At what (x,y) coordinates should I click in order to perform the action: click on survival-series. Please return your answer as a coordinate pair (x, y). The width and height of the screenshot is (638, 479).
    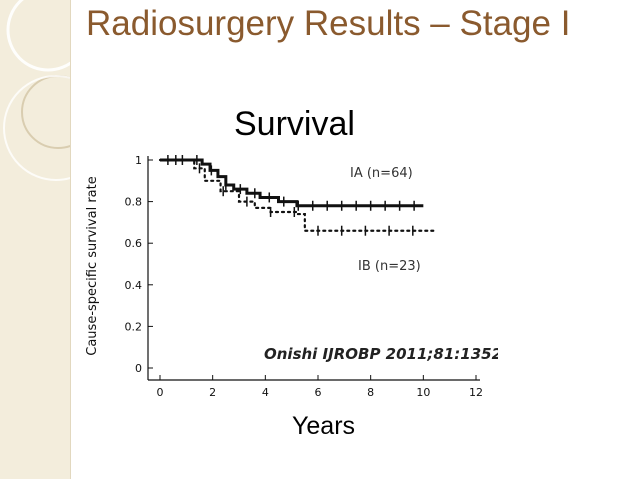
    Looking at the image, I should click on (298, 195).